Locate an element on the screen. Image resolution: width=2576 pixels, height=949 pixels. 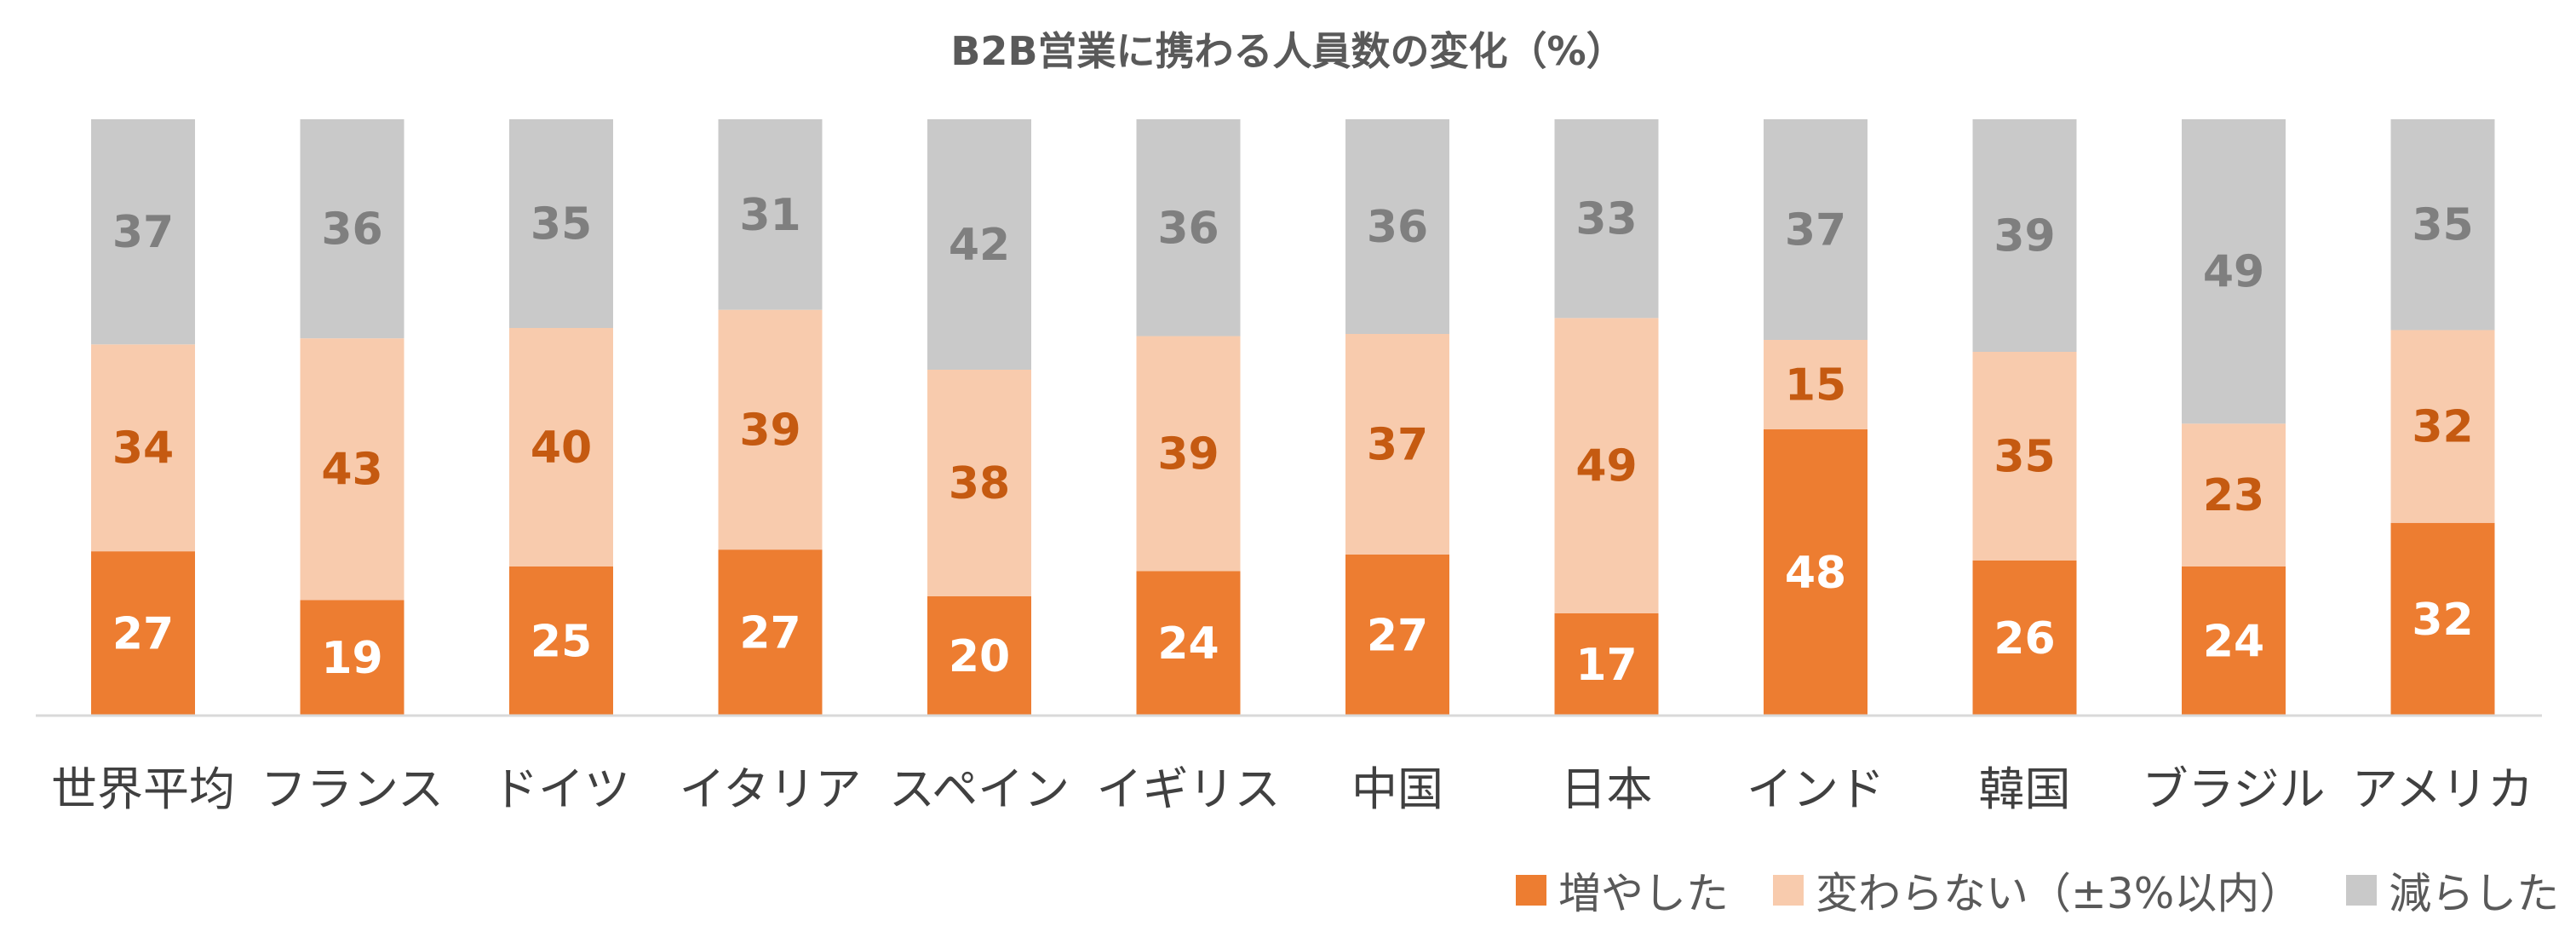
legend-label: 増やした is located at coordinates (1643, 894).